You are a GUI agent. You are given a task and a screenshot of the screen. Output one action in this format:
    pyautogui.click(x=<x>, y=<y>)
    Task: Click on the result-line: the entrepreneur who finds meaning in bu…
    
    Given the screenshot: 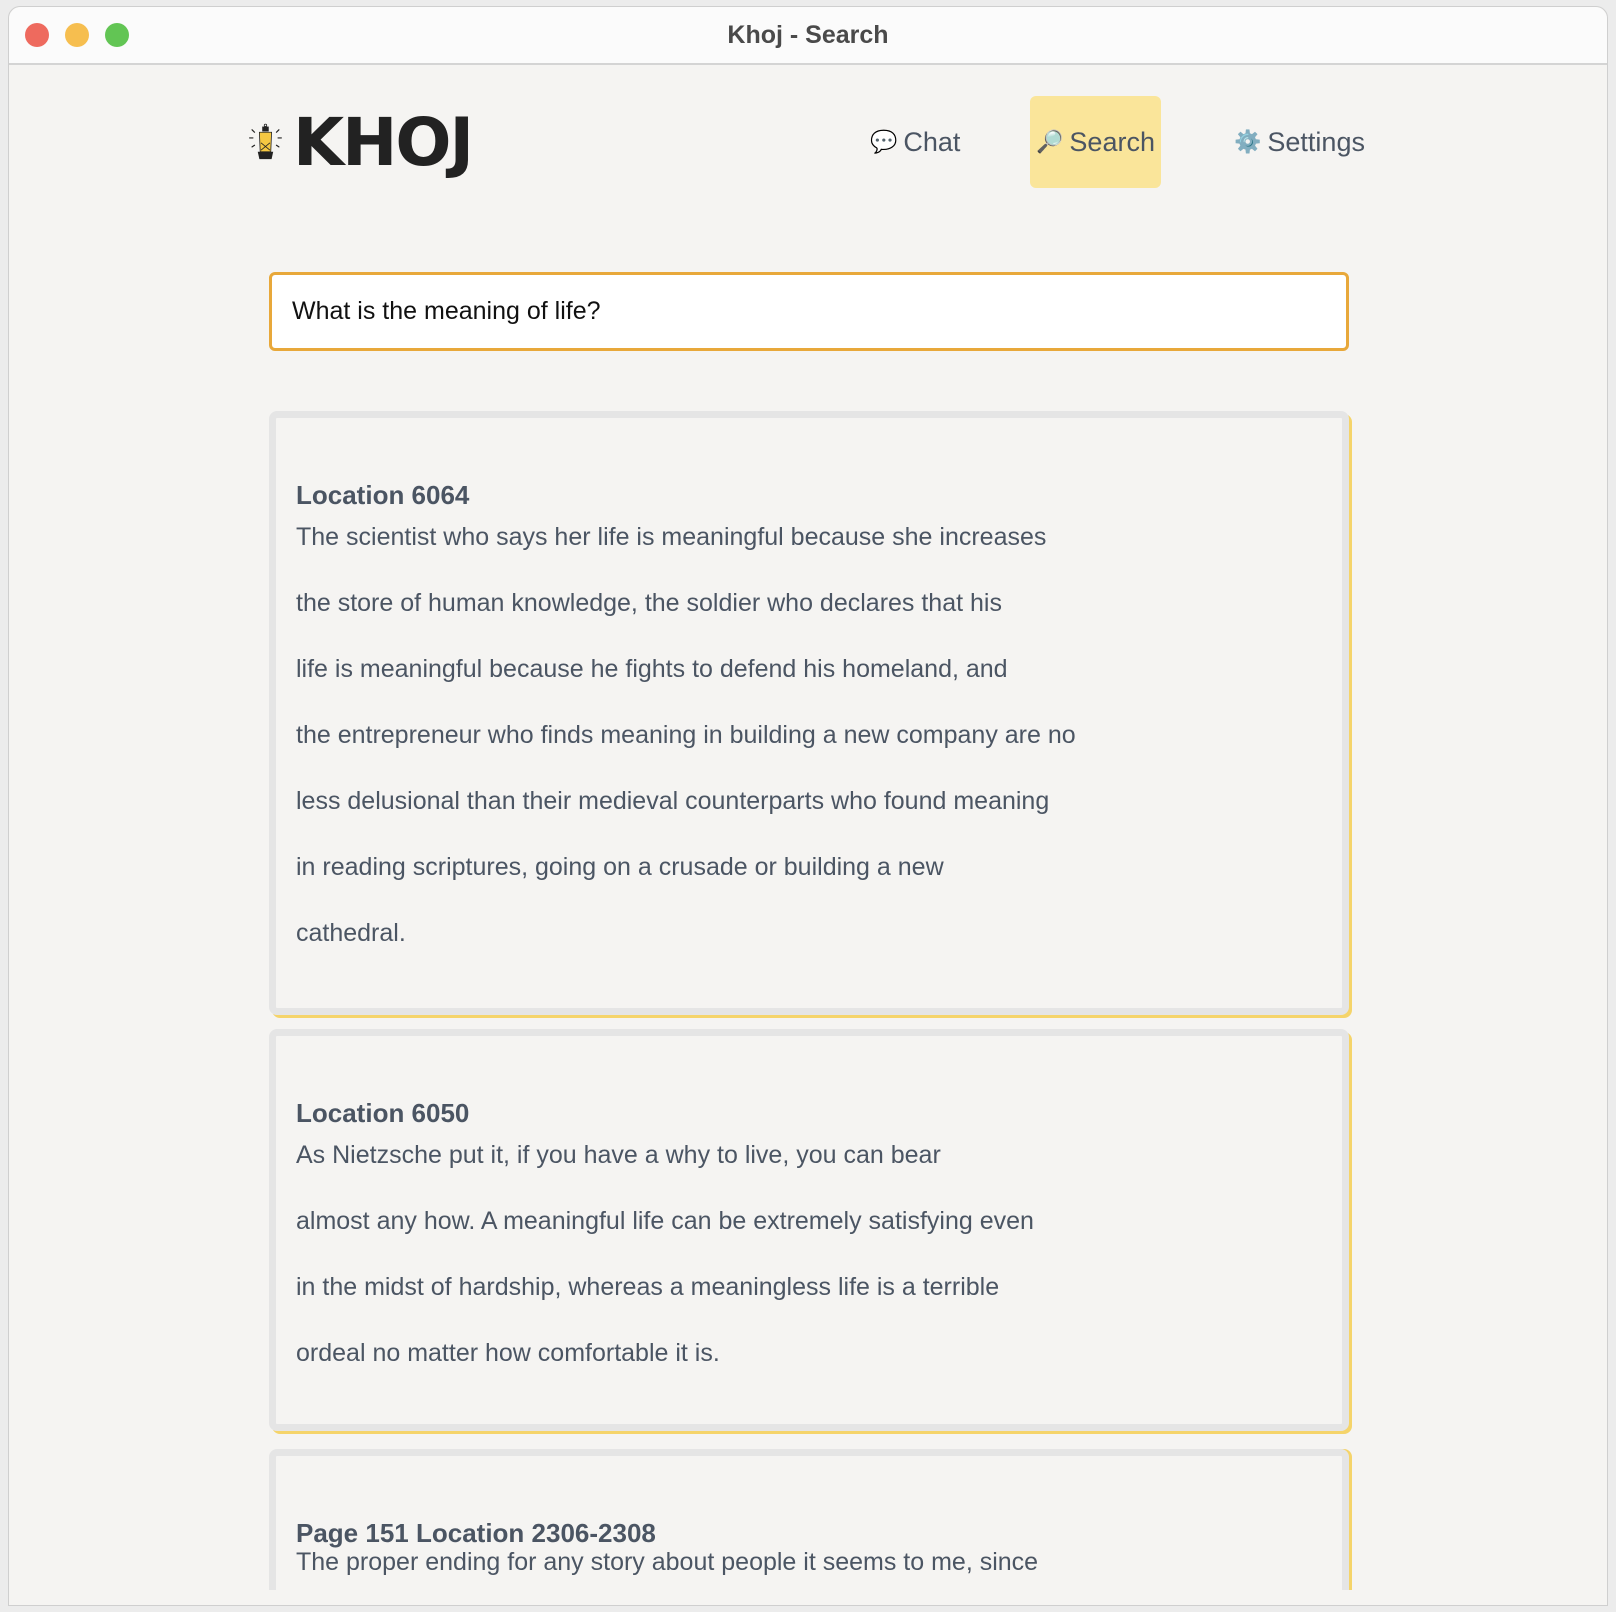 What is the action you would take?
    pyautogui.click(x=686, y=735)
    